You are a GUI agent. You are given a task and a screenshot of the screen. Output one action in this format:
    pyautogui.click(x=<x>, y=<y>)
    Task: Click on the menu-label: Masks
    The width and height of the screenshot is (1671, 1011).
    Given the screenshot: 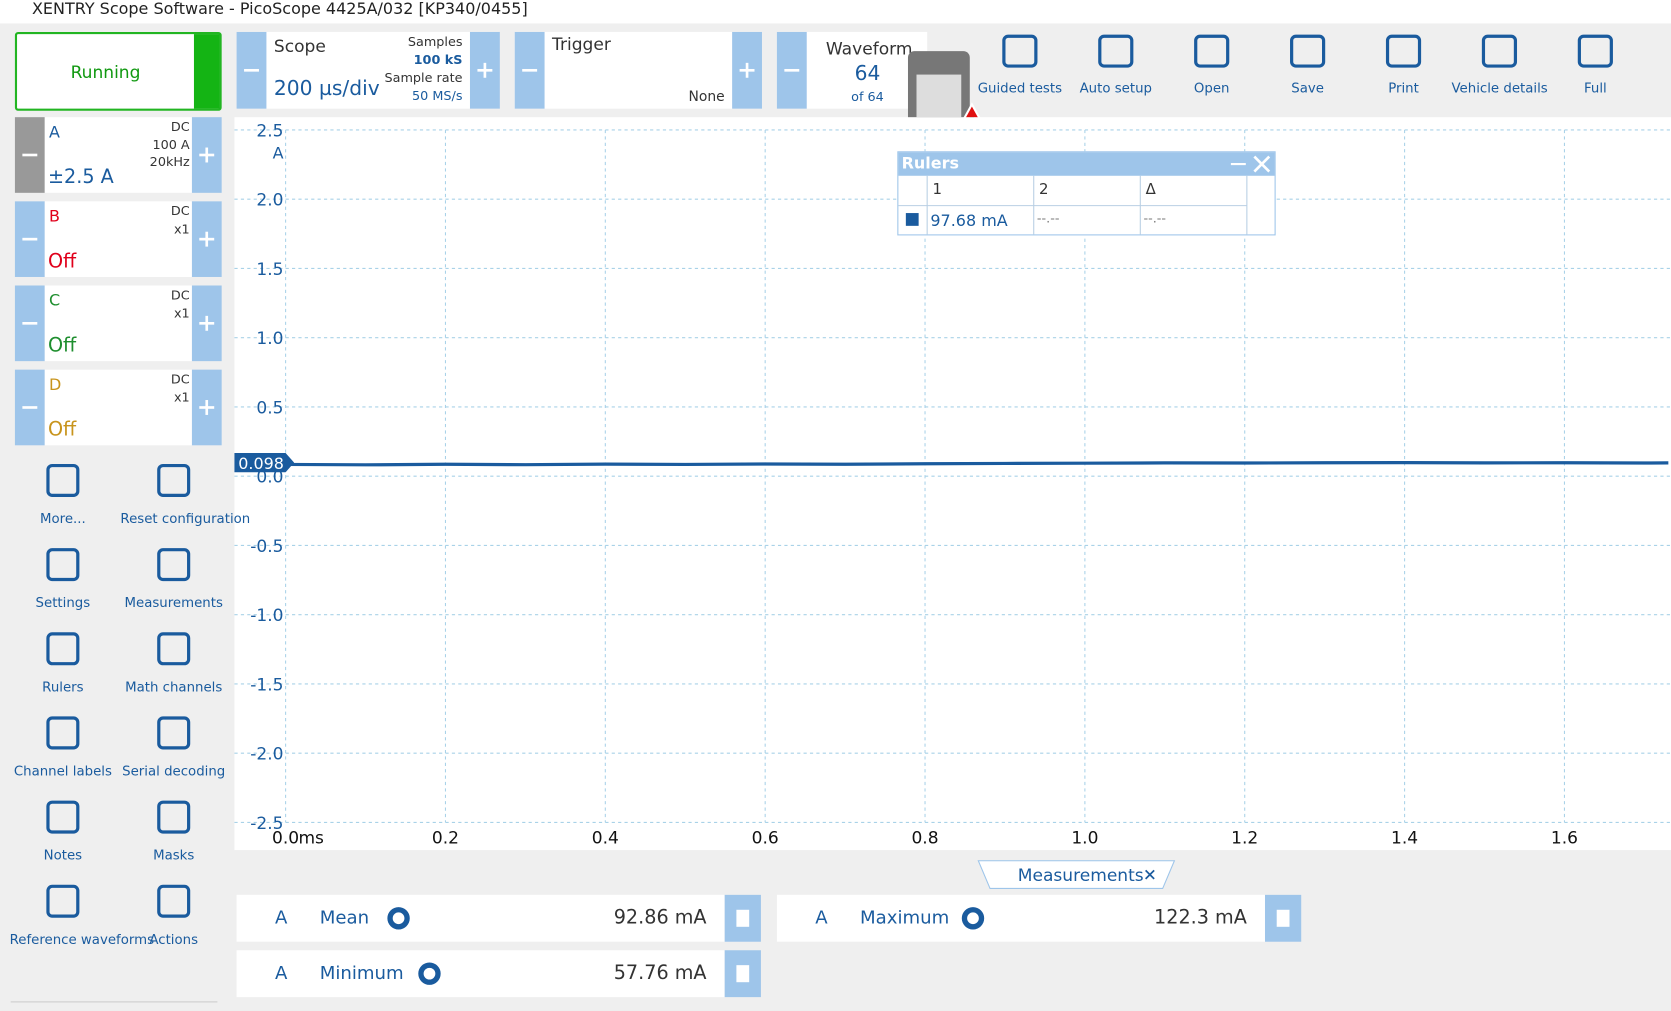 What is the action you would take?
    pyautogui.click(x=174, y=854)
    